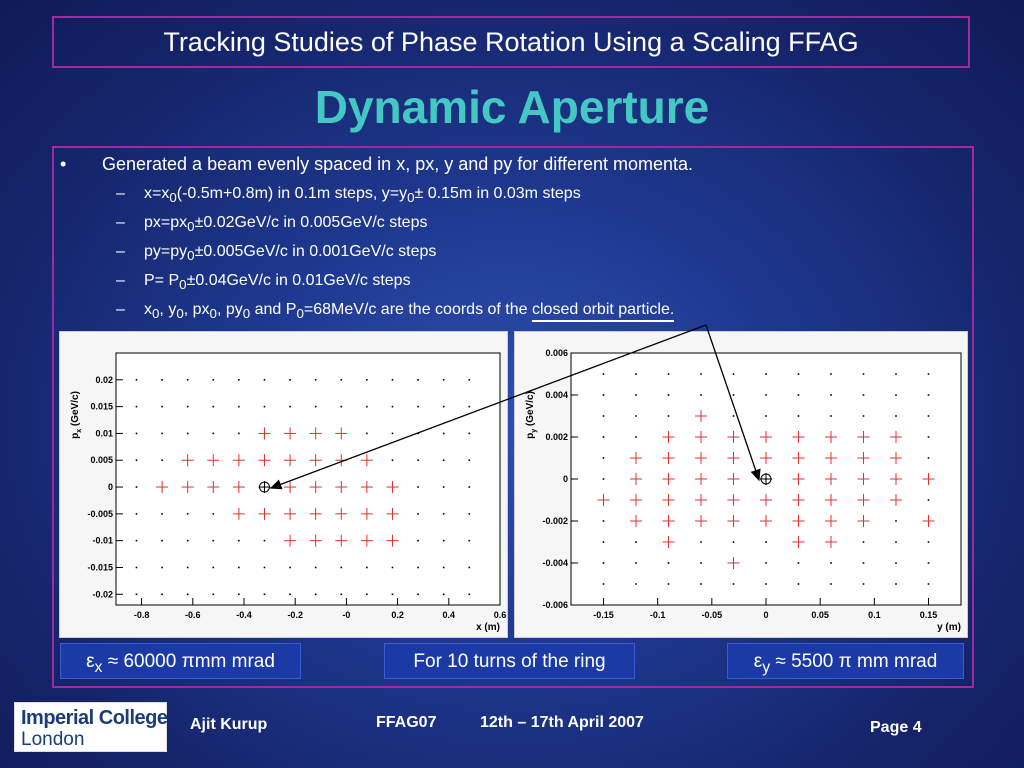 The image size is (1024, 768). I want to click on sub4-b: ±0.04GeV/c in 0.01GeV/c steps, so click(298, 280).